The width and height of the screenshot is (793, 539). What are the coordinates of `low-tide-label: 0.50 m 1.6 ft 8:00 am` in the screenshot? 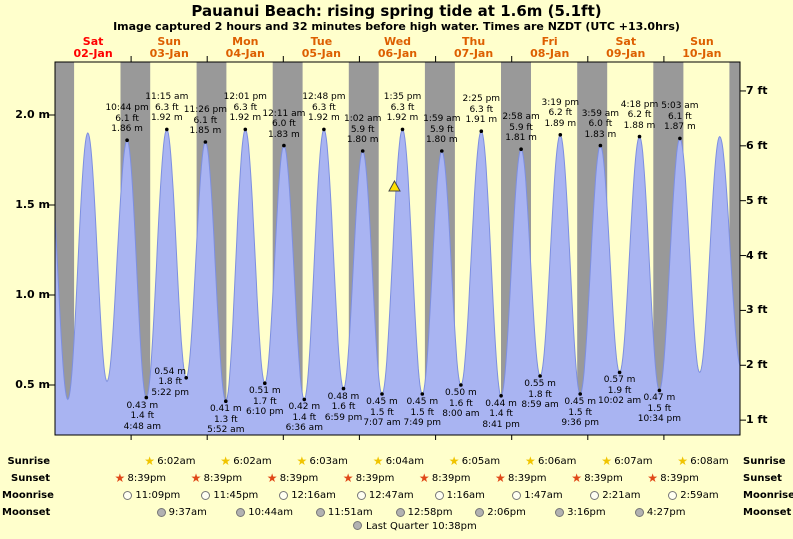 It's located at (461, 403).